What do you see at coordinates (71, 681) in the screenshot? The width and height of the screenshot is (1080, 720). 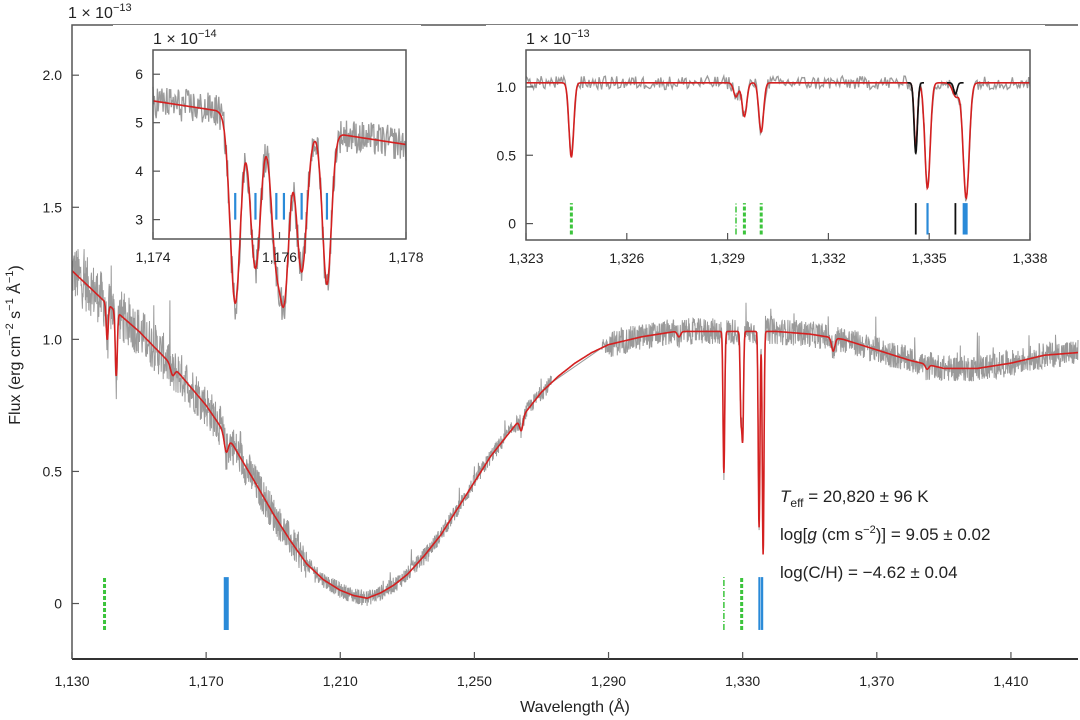 I see `x-tick-label: 1,130` at bounding box center [71, 681].